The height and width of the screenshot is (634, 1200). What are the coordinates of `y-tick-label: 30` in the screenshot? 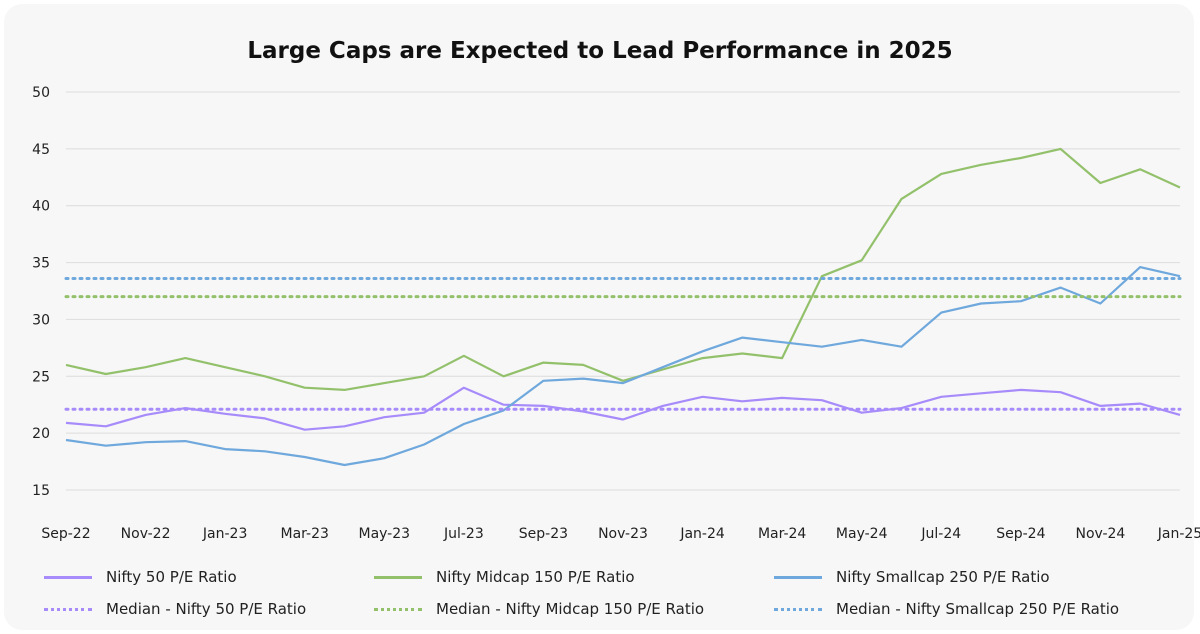 It's located at (41, 320).